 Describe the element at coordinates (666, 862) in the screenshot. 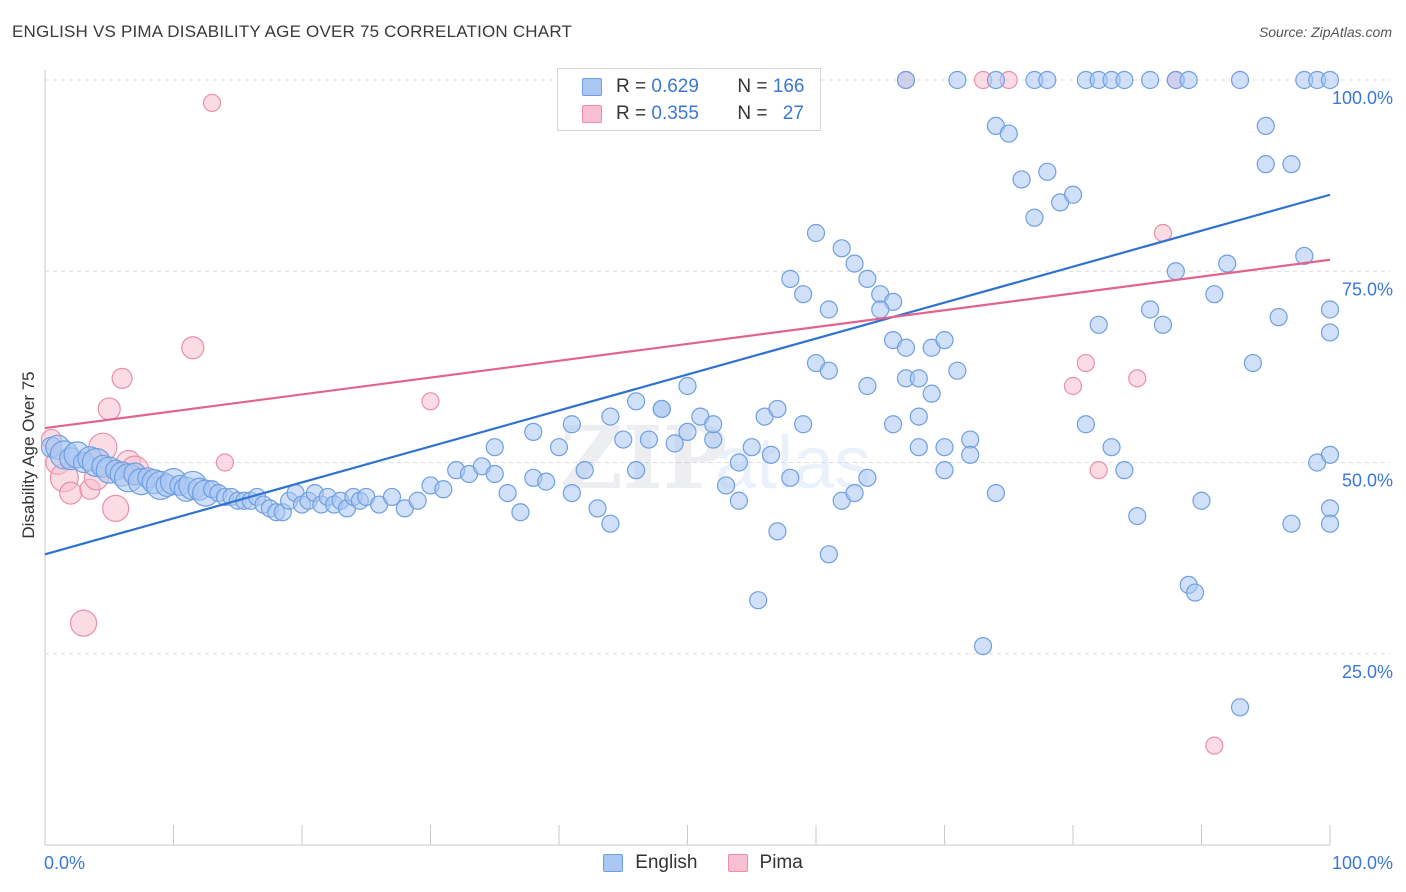

I see `english-legend-label: English` at that location.